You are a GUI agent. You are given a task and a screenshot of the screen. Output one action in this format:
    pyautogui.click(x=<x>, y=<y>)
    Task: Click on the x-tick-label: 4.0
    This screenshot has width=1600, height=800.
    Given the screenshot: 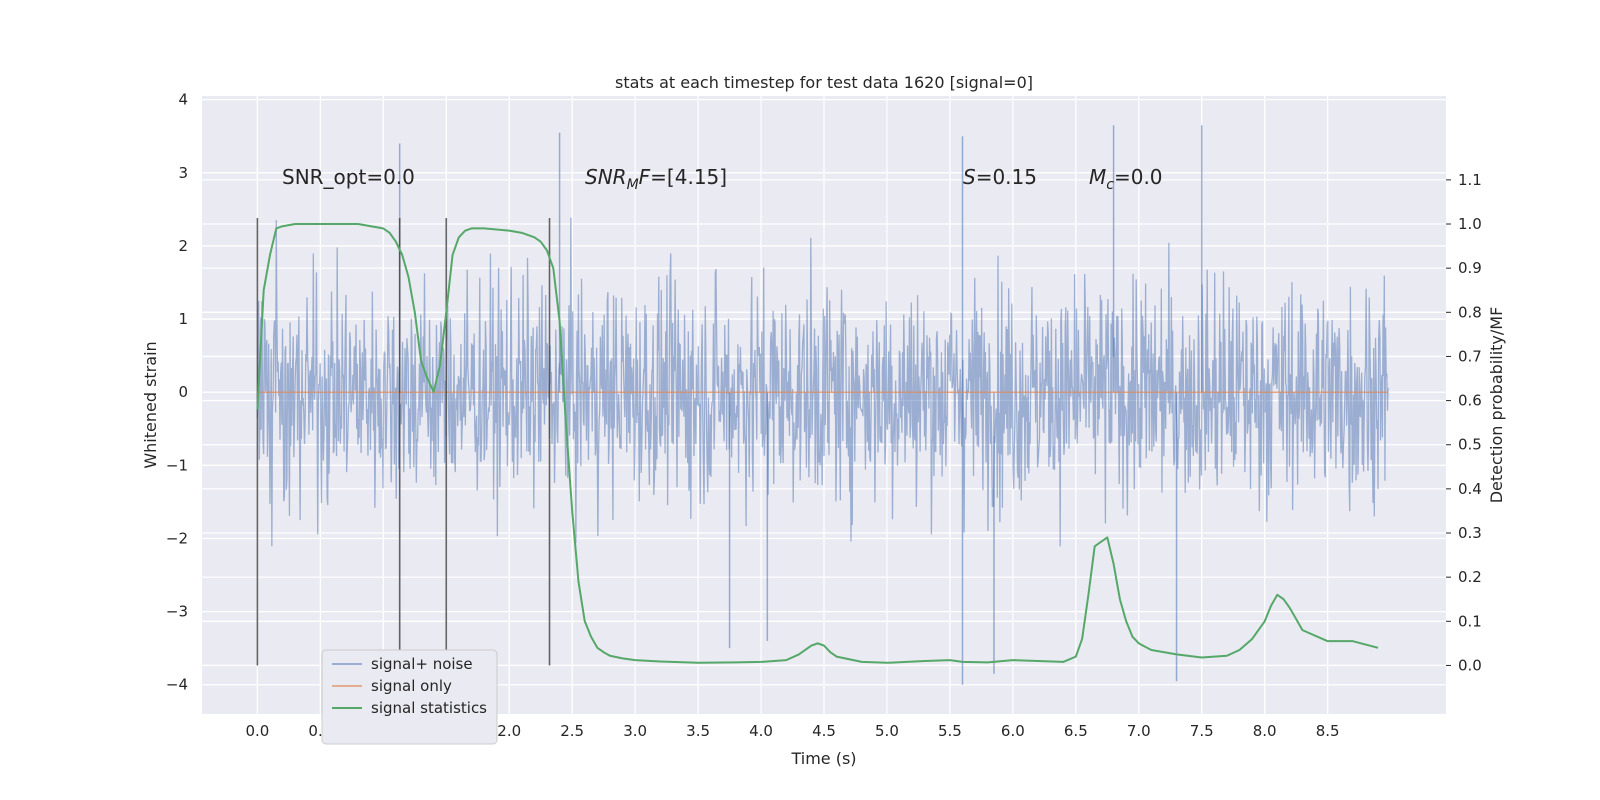 What is the action you would take?
    pyautogui.click(x=761, y=731)
    